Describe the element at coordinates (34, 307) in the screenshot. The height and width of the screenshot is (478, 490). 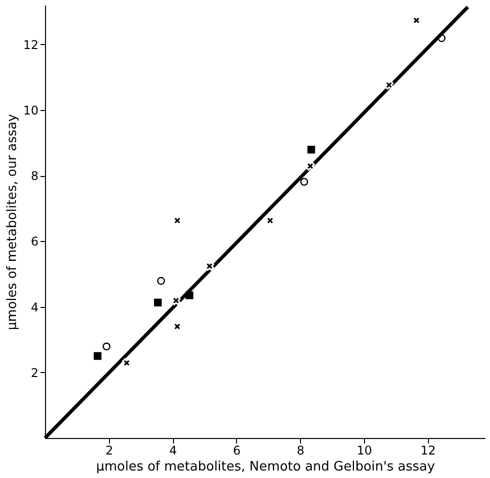
I see `y-tick-label: 4` at that location.